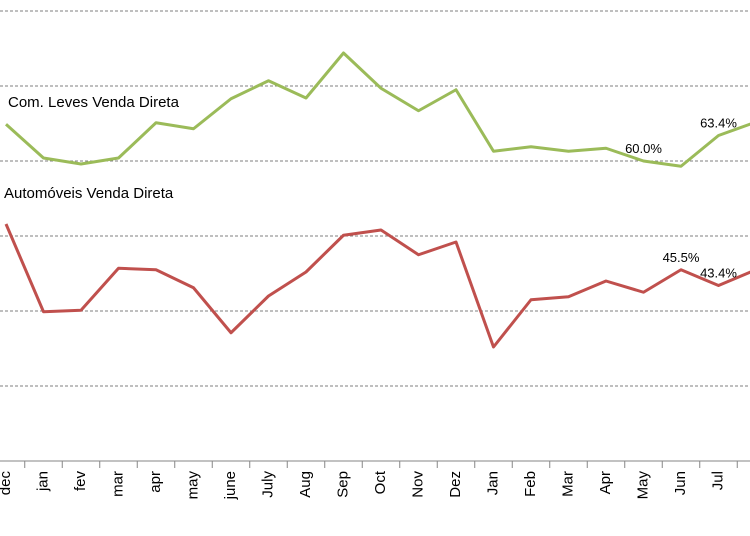  I want to click on x-tick-label: July, so click(267, 484).